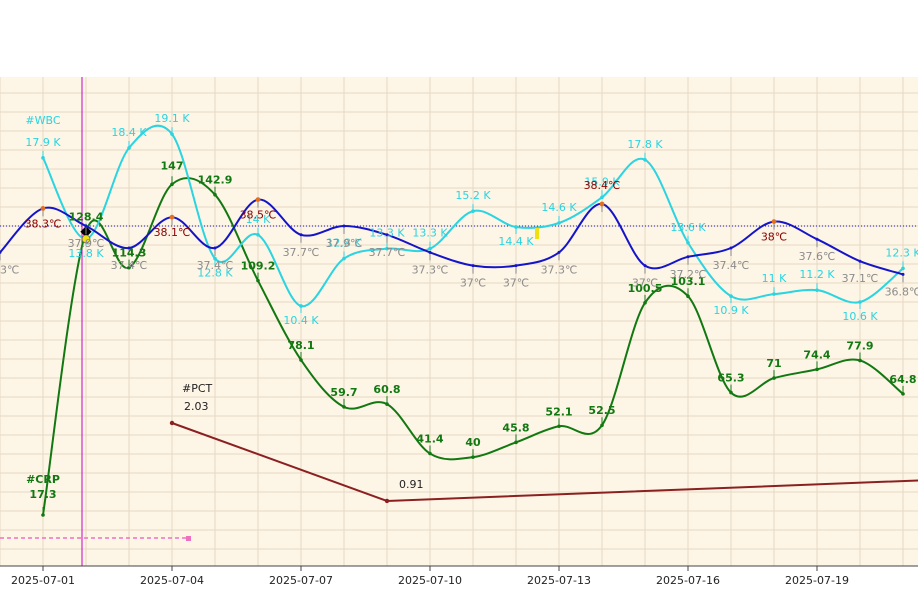 This screenshot has height=598, width=918. I want to click on wbc-data-label: 14.6 K, so click(559, 207).